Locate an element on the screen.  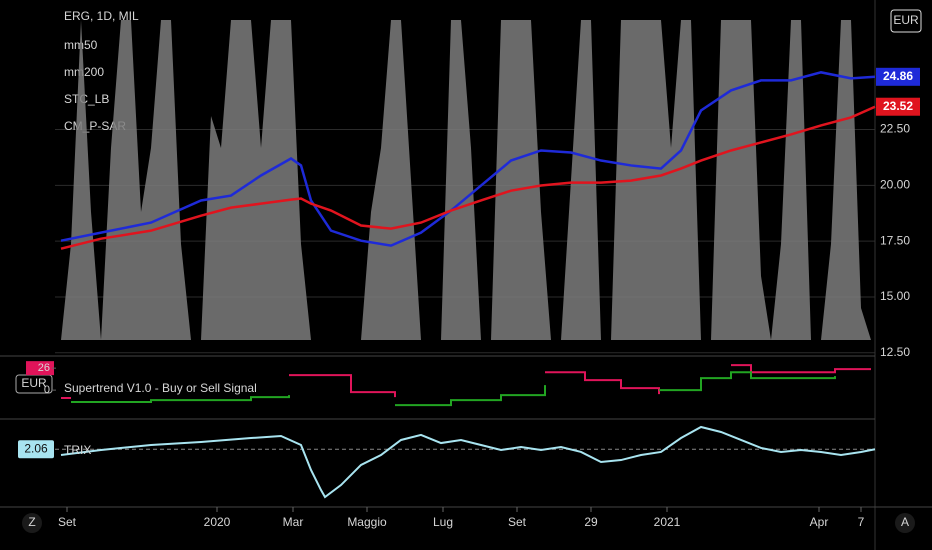
y-tick-label: 15.00 is located at coordinates (895, 296).